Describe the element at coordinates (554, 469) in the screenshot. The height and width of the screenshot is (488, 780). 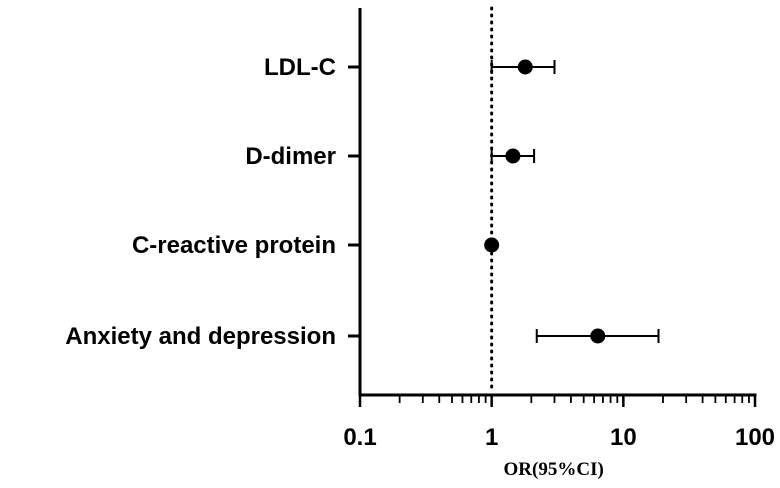
I see `x-axis-title: OR(95%CI)` at that location.